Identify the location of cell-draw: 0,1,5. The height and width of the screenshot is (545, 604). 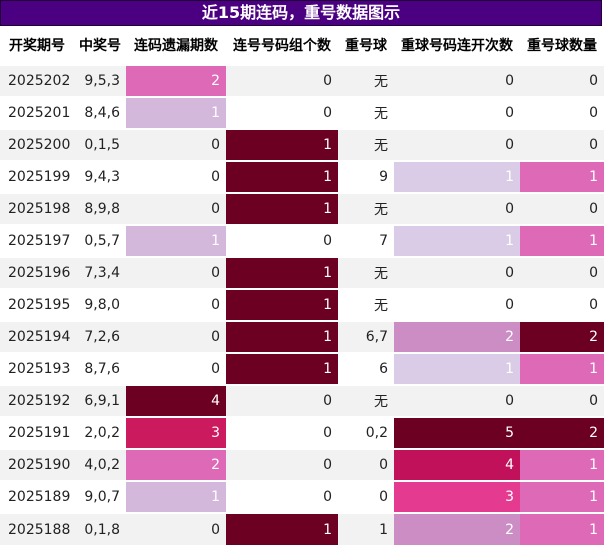
(100, 144).